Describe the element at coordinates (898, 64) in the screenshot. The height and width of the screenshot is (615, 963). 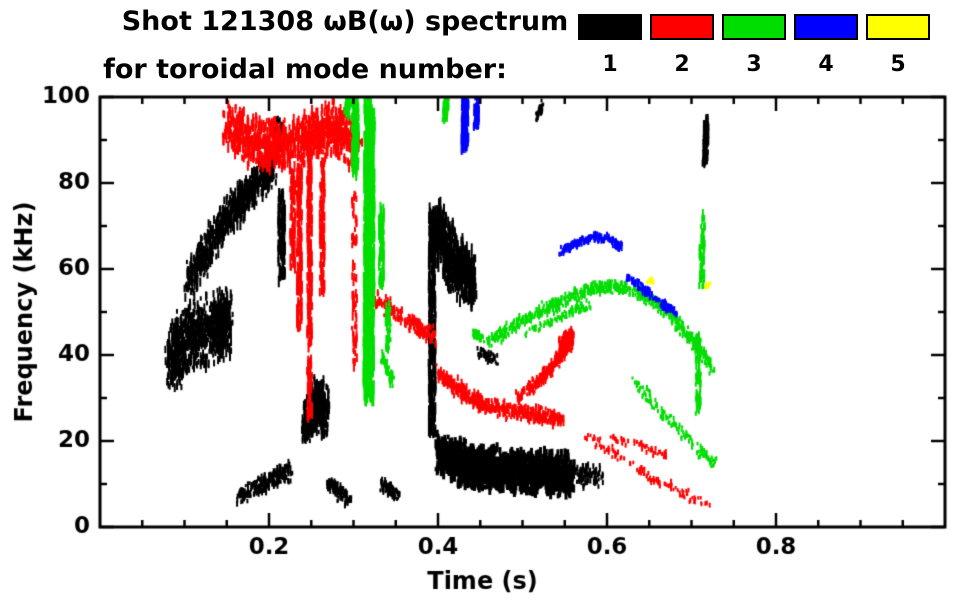
I see `legend-label-mode-5: 5` at that location.